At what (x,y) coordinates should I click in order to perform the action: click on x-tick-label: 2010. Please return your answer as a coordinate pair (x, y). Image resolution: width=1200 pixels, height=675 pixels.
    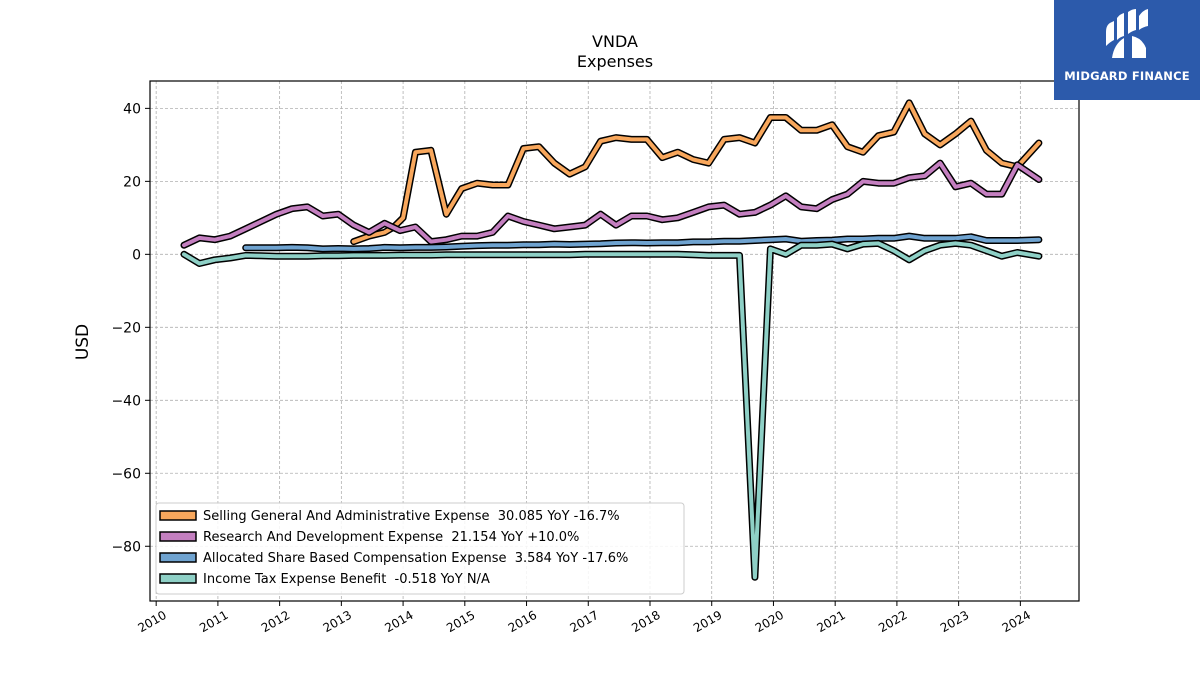
    Looking at the image, I should click on (151, 621).